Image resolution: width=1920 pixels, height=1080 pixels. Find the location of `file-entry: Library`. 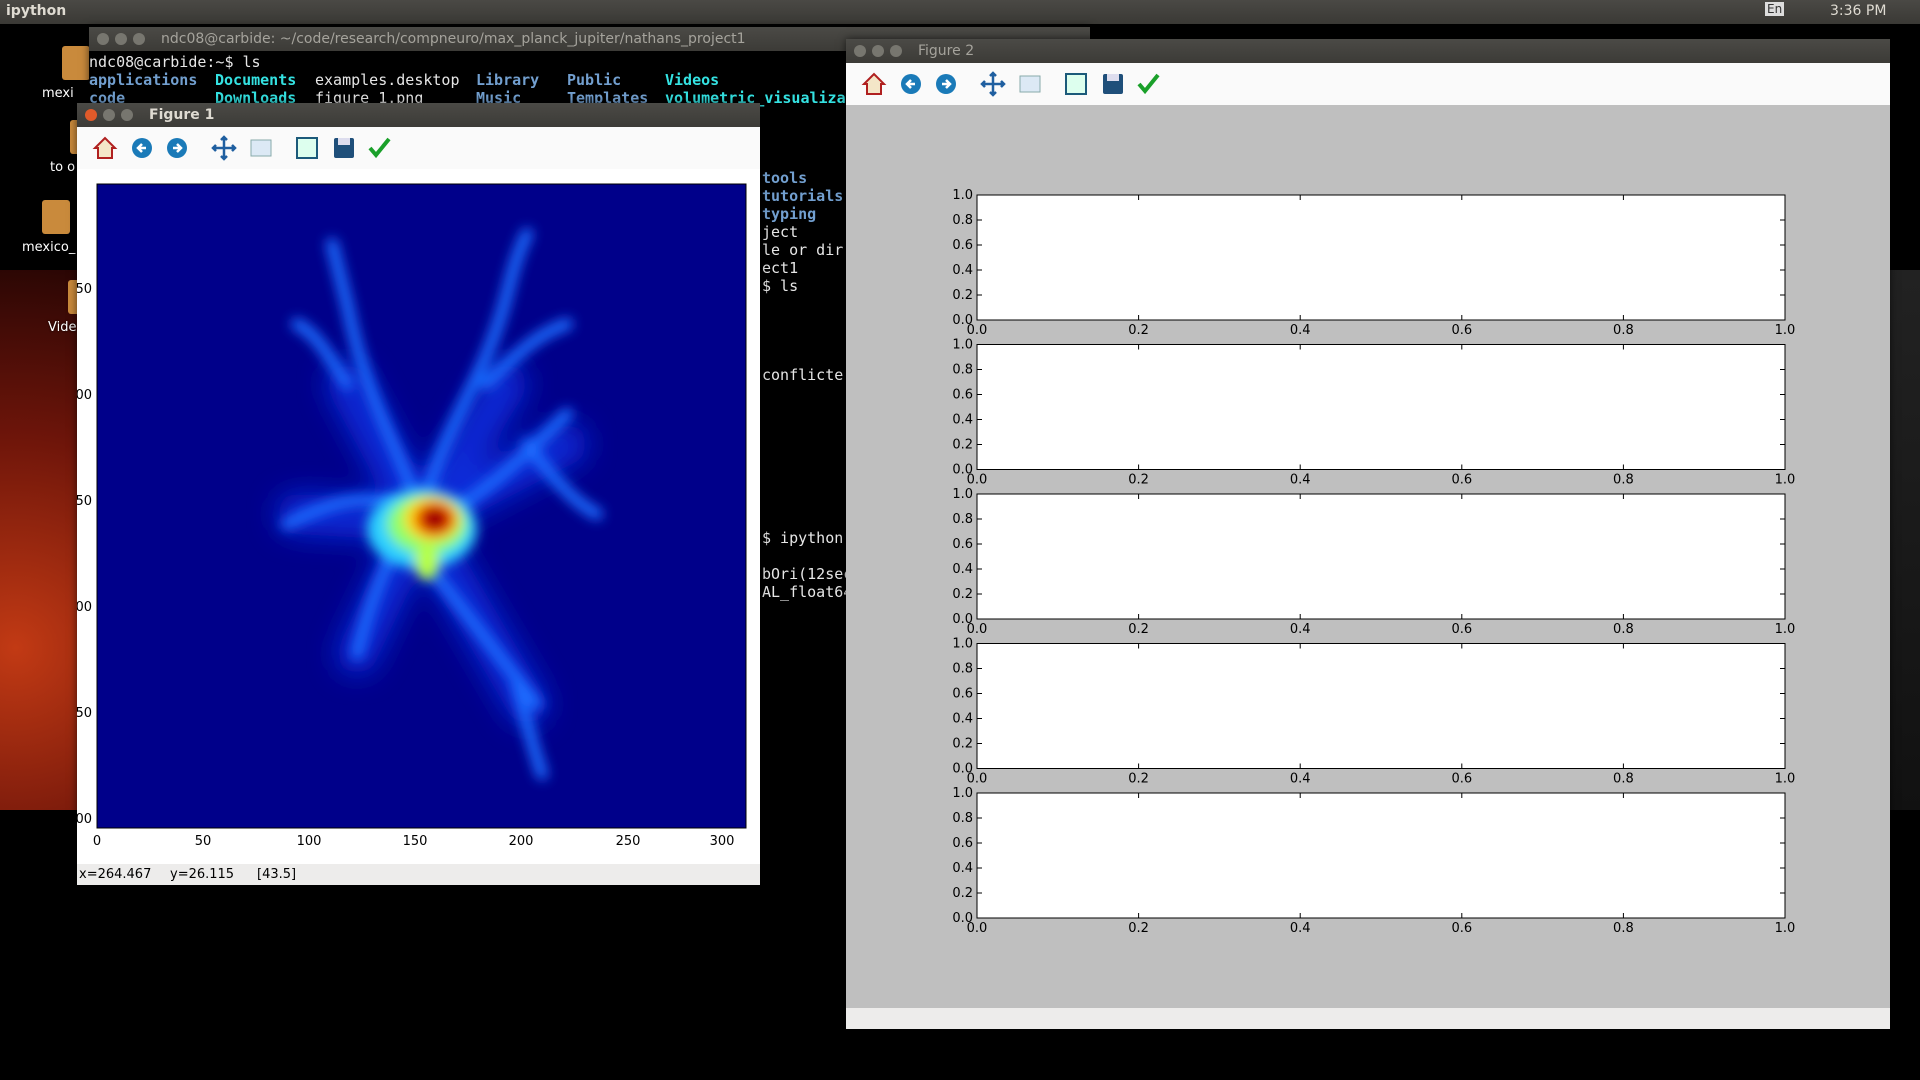

file-entry: Library is located at coordinates (508, 80).